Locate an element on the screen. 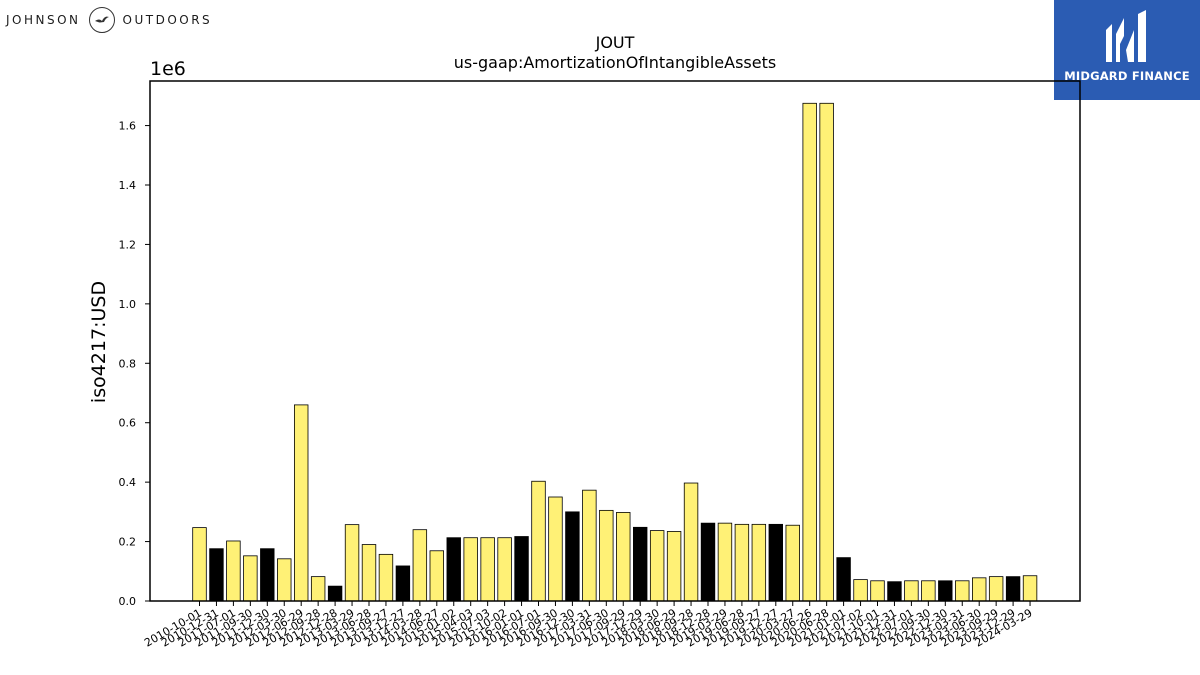 This screenshot has width=1200, height=675. y-tick-label: 0.6 is located at coordinates (128, 423).